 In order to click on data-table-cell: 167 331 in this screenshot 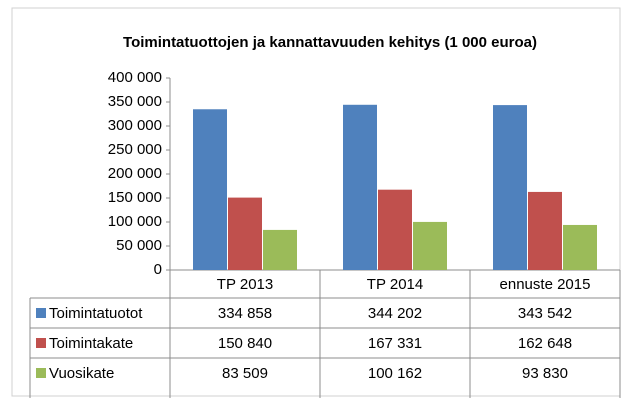, I will do `click(395, 343)`.